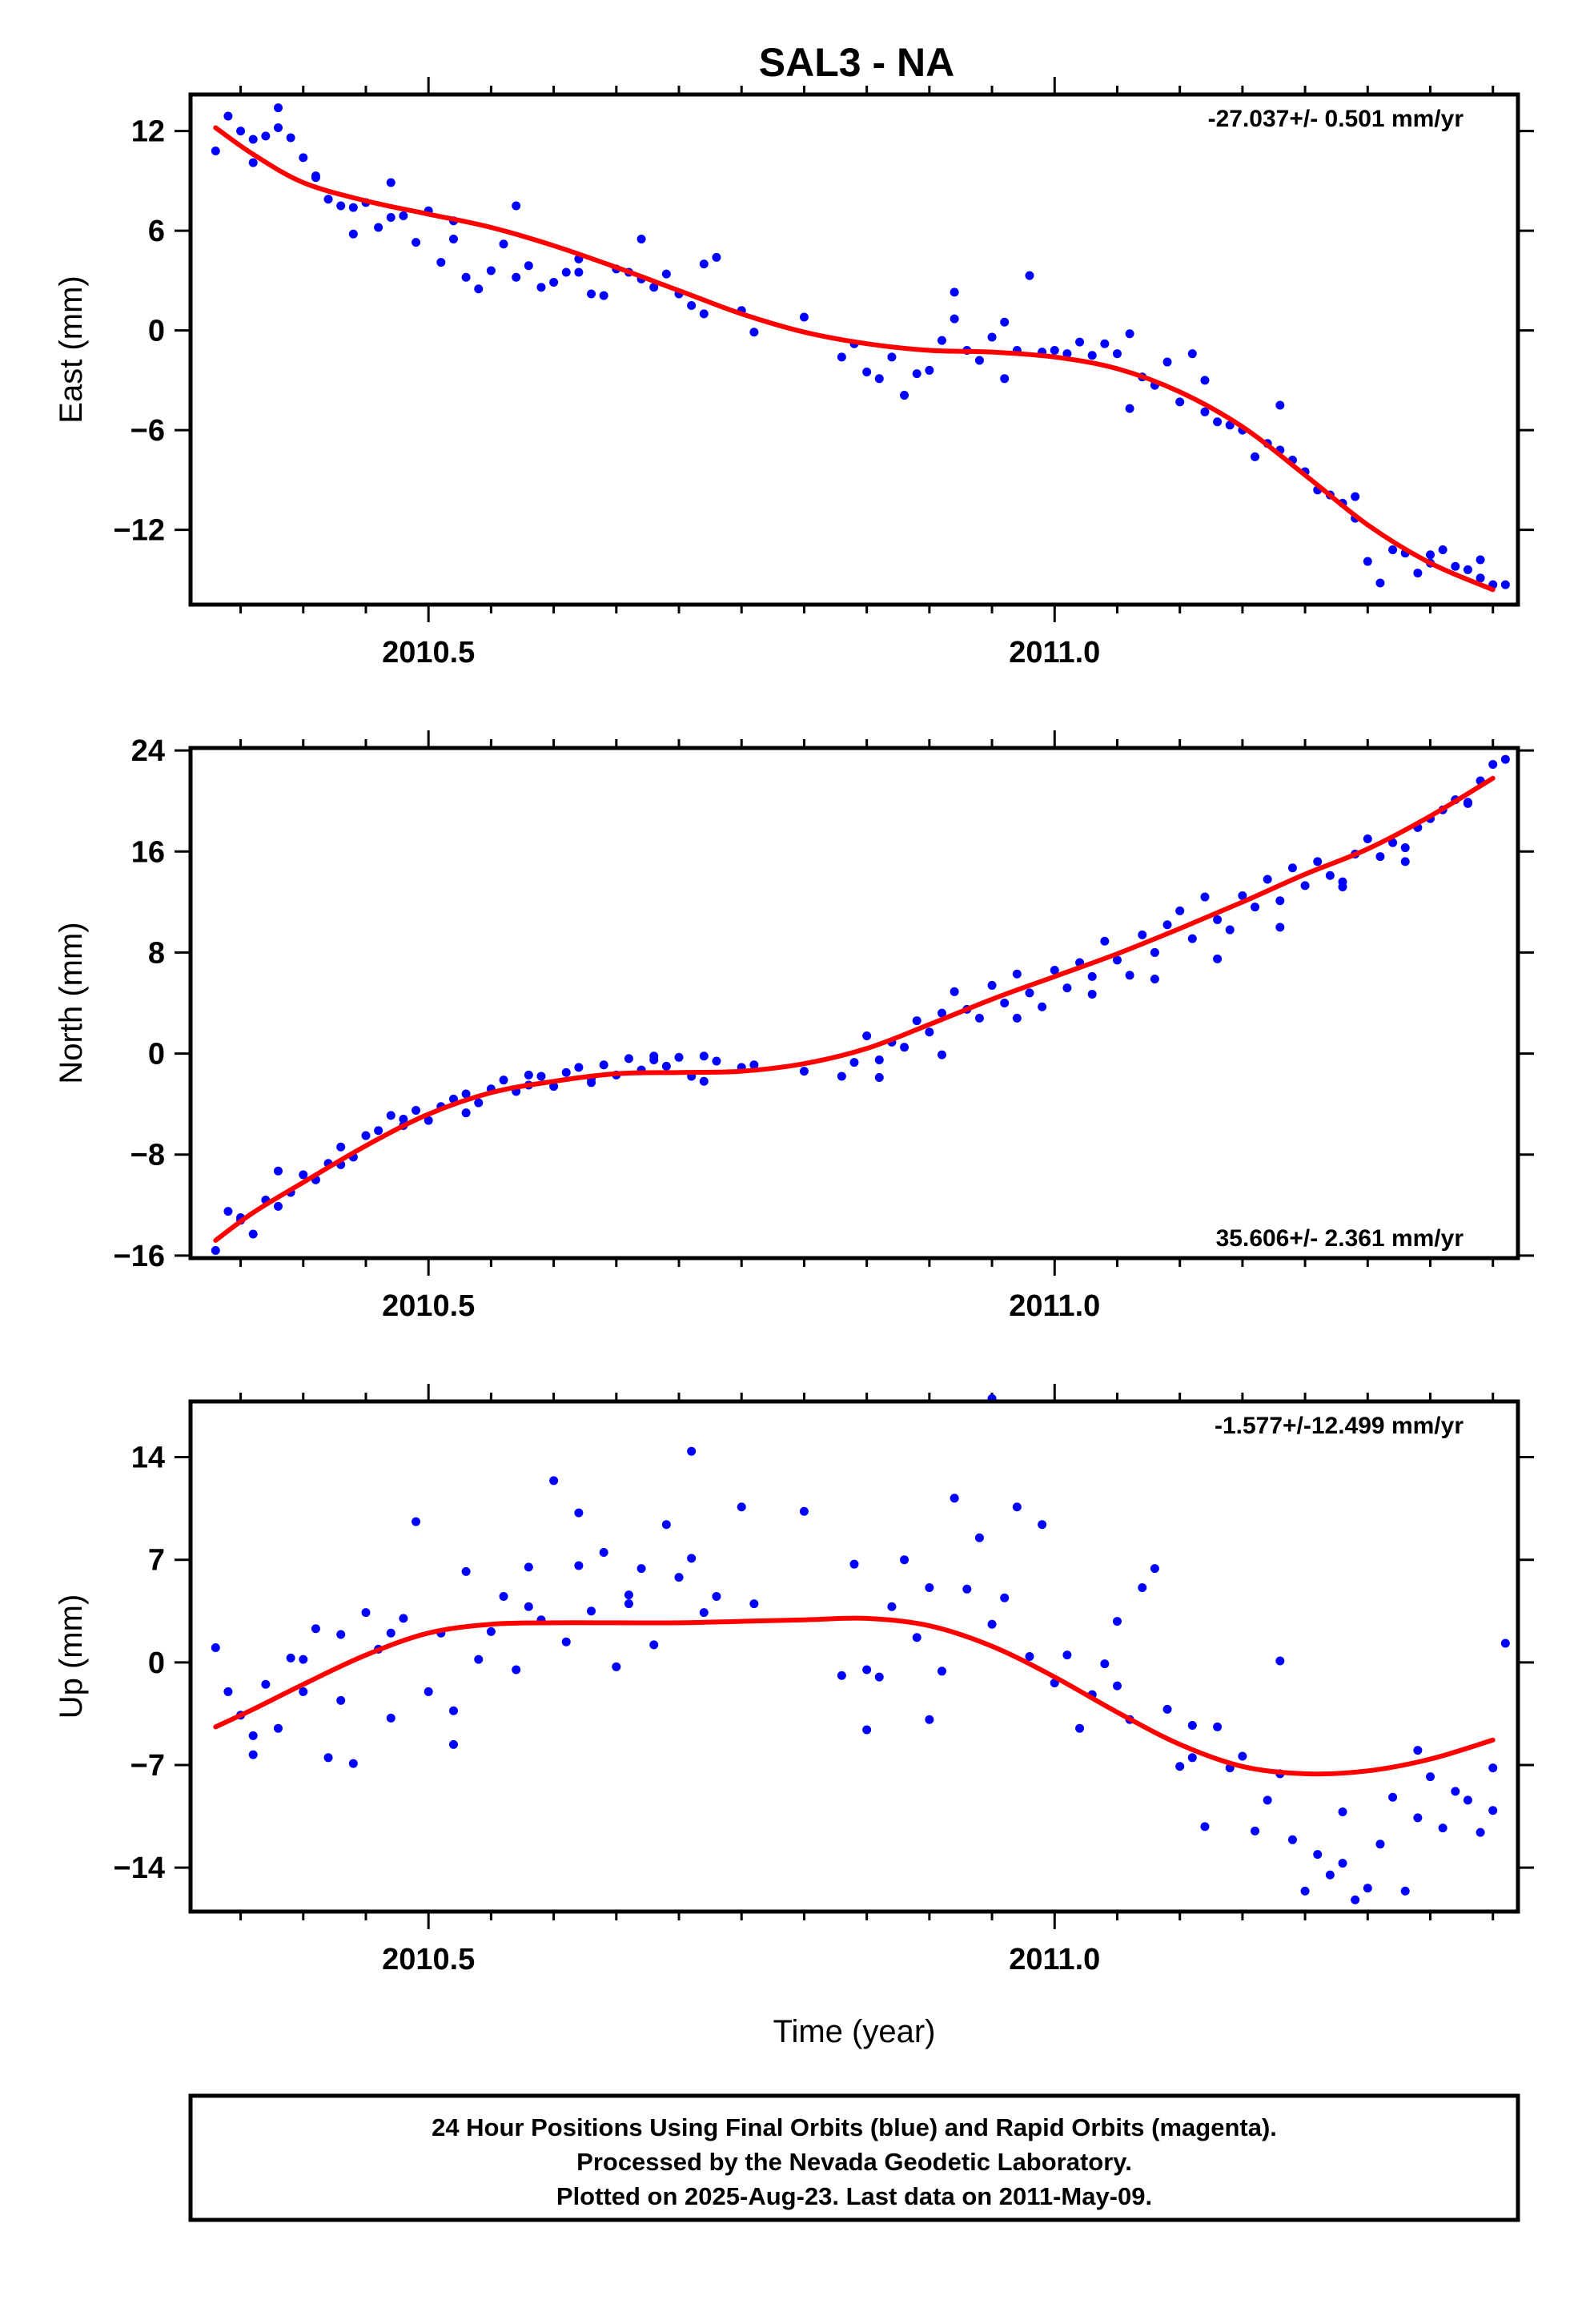  I want to click on east-ytick-label: 0, so click(156, 331).